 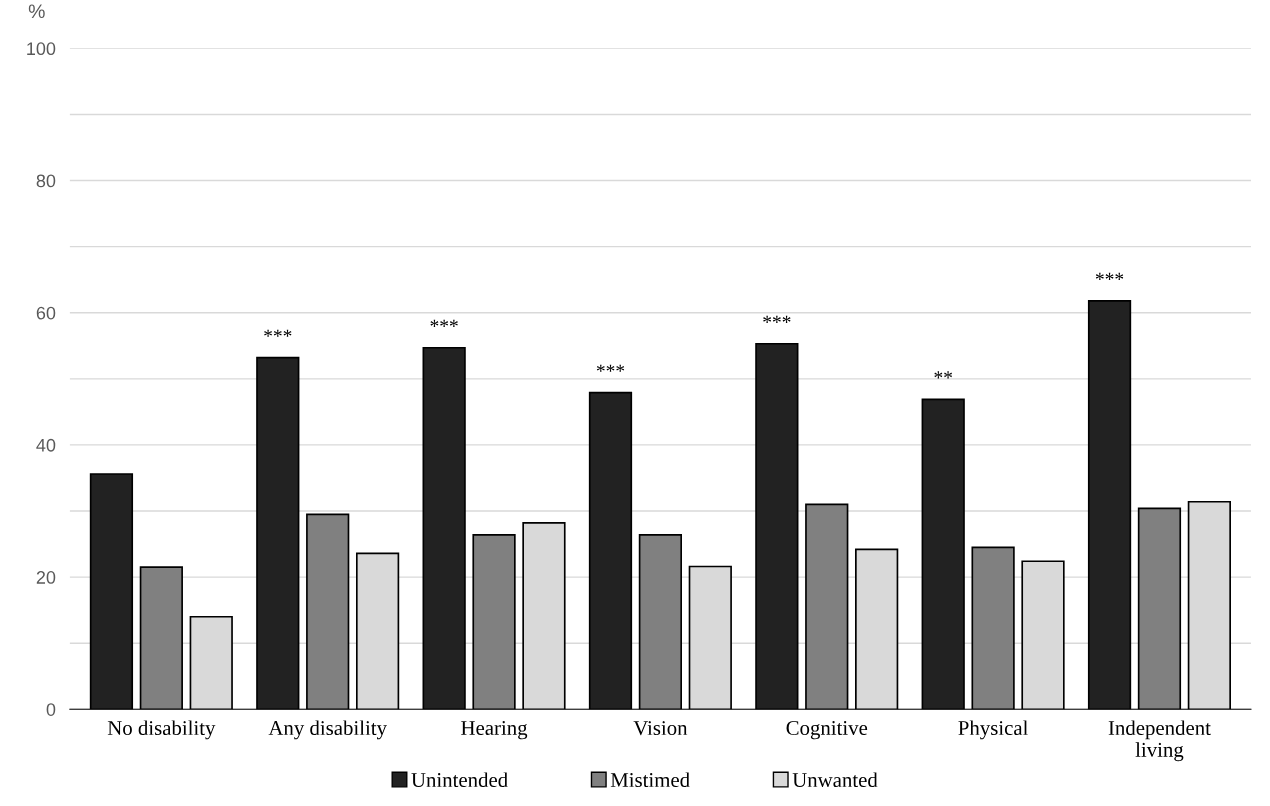 I want to click on x-tick-label: Cognitive, so click(x=827, y=730).